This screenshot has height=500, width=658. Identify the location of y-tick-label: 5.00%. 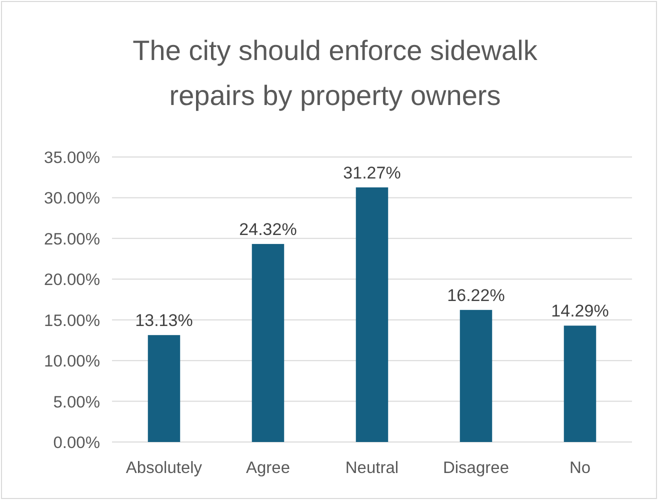
(76, 402).